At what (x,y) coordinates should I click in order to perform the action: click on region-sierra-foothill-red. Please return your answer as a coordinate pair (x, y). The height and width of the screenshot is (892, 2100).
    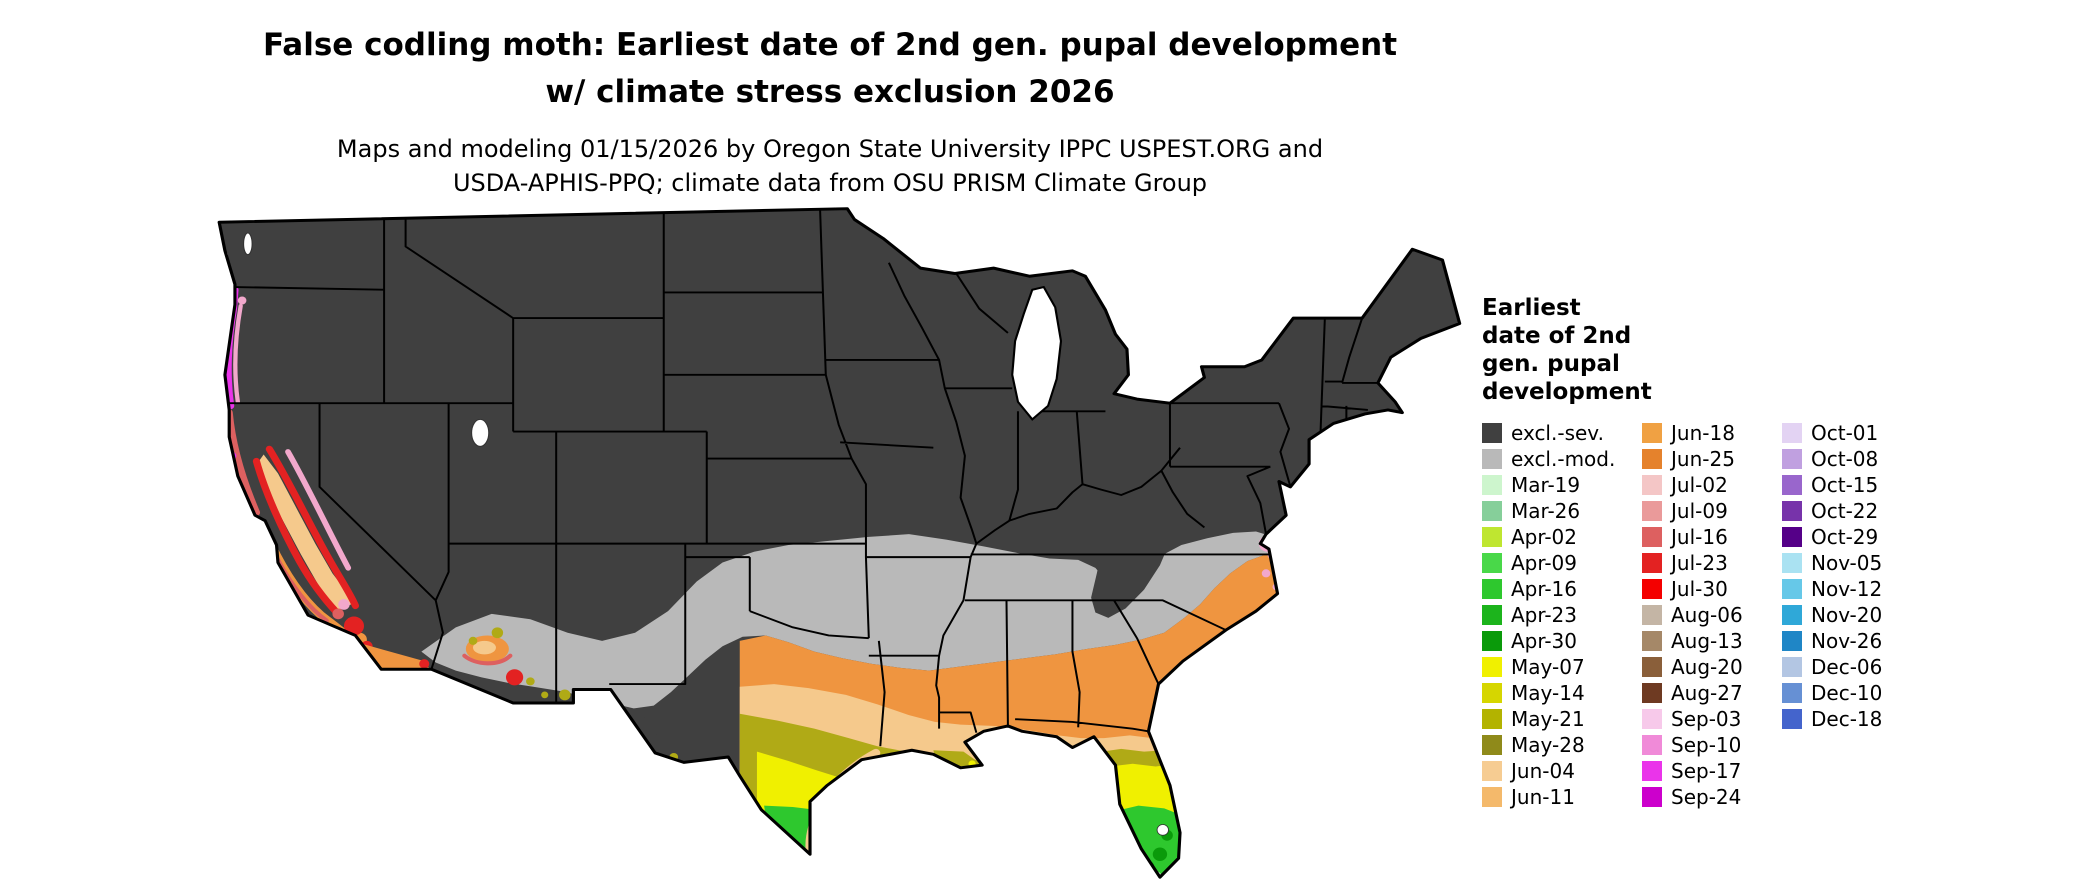
    Looking at the image, I should click on (305, 530).